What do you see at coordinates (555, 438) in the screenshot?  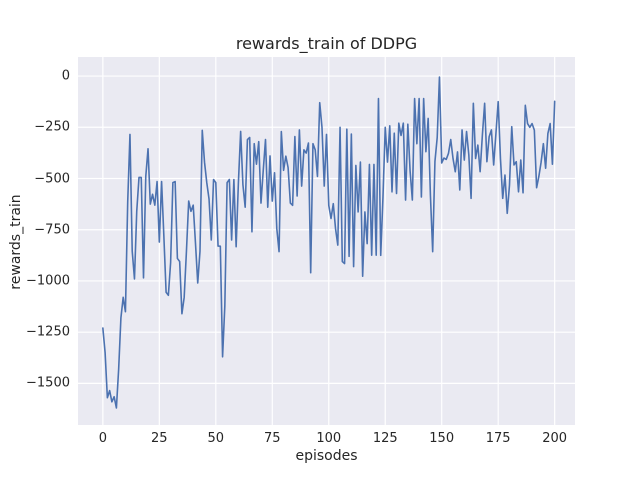 I see `x-tick-label: 200` at bounding box center [555, 438].